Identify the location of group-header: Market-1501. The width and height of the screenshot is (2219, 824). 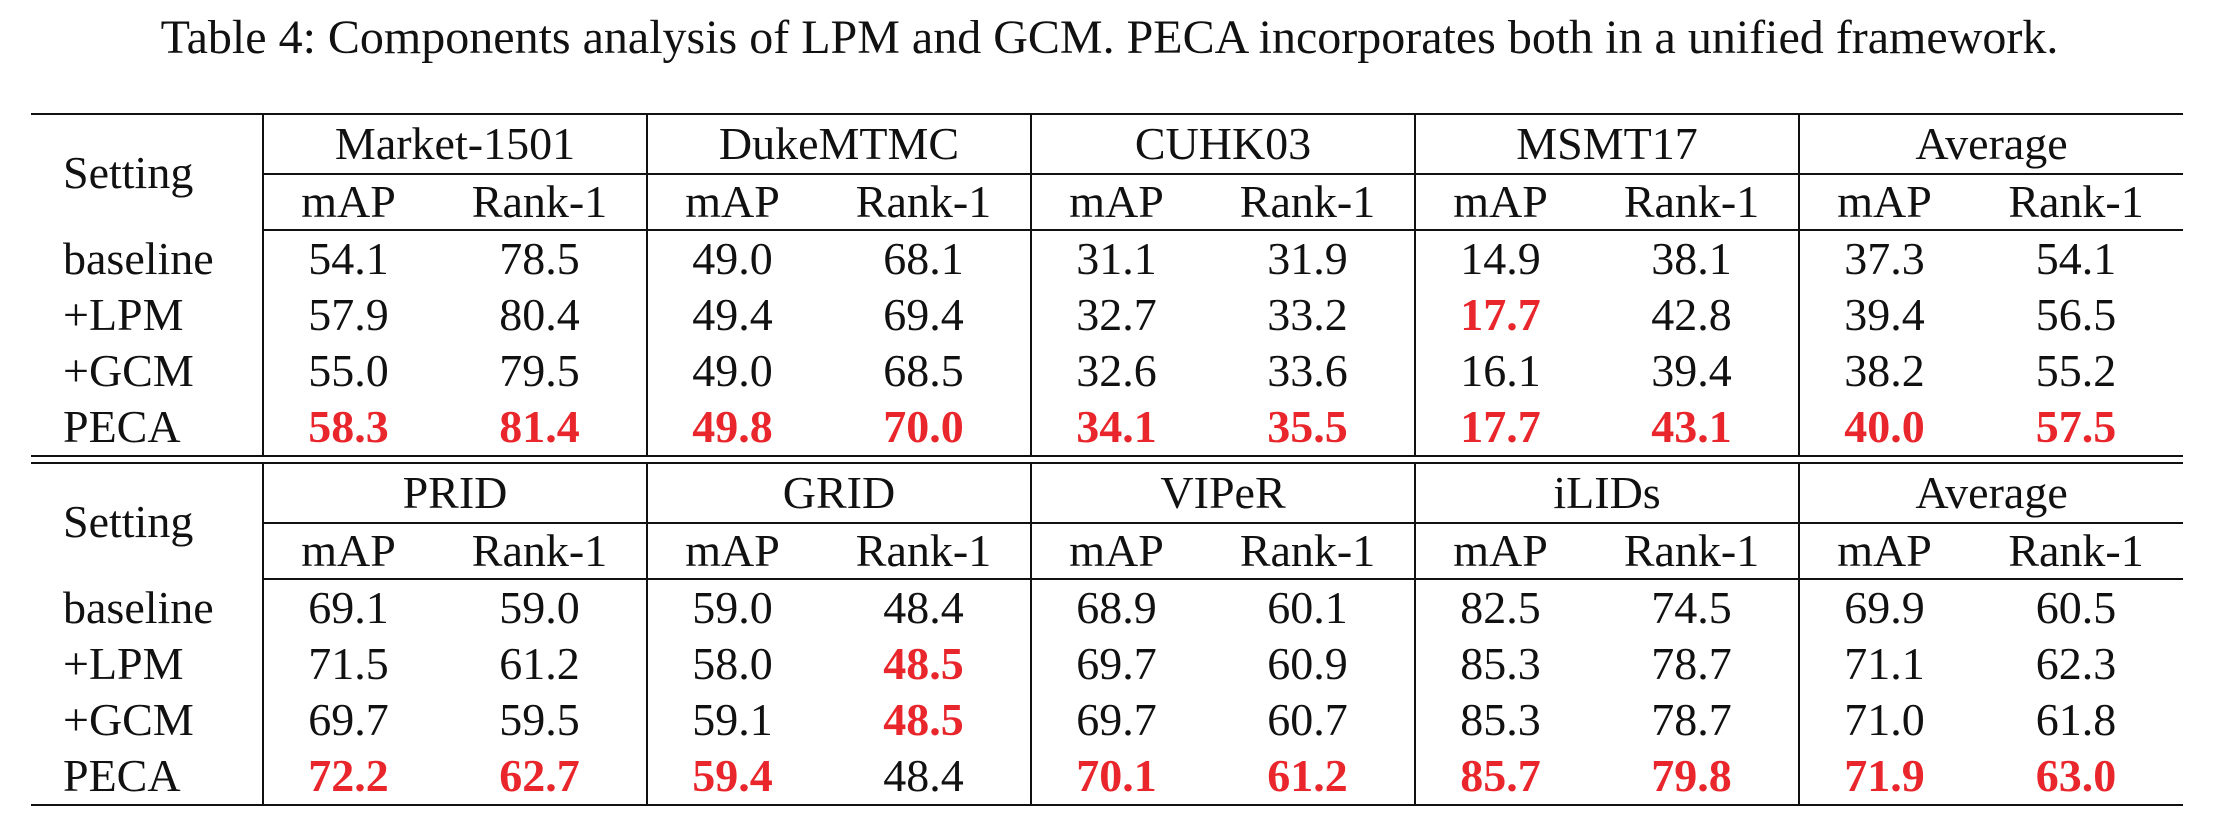
(455, 144).